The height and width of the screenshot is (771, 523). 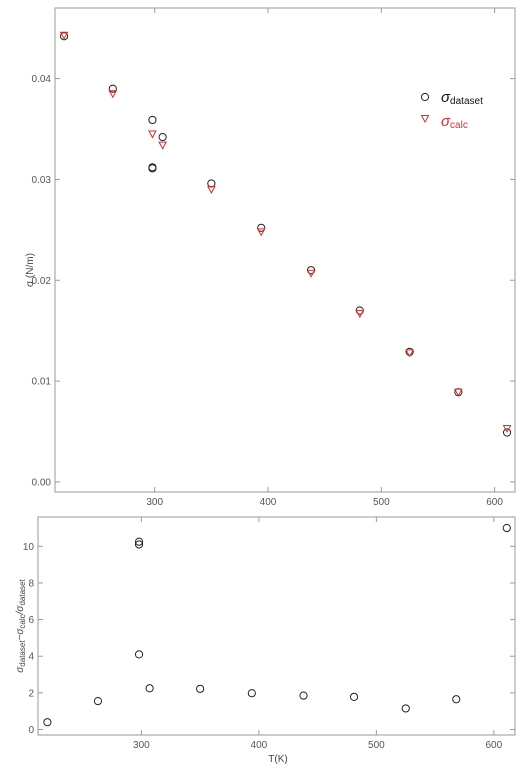 I want to click on legend: σdataset σcalc, so click(x=451, y=110).